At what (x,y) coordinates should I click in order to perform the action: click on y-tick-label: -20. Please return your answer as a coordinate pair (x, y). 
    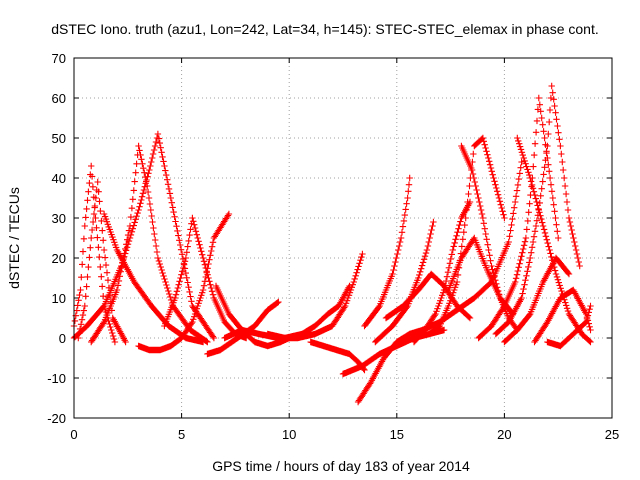
    Looking at the image, I should click on (56, 418).